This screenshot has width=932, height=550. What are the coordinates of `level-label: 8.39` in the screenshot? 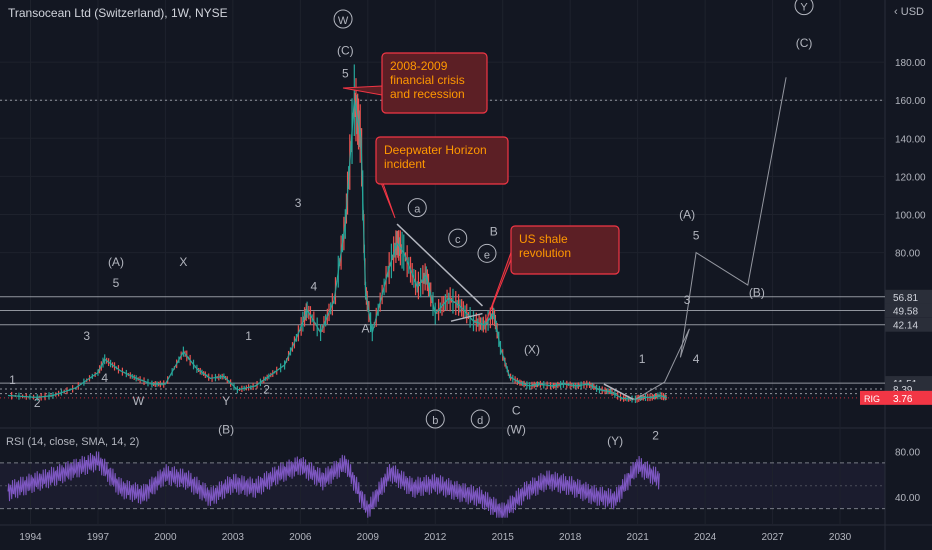 It's located at (903, 390).